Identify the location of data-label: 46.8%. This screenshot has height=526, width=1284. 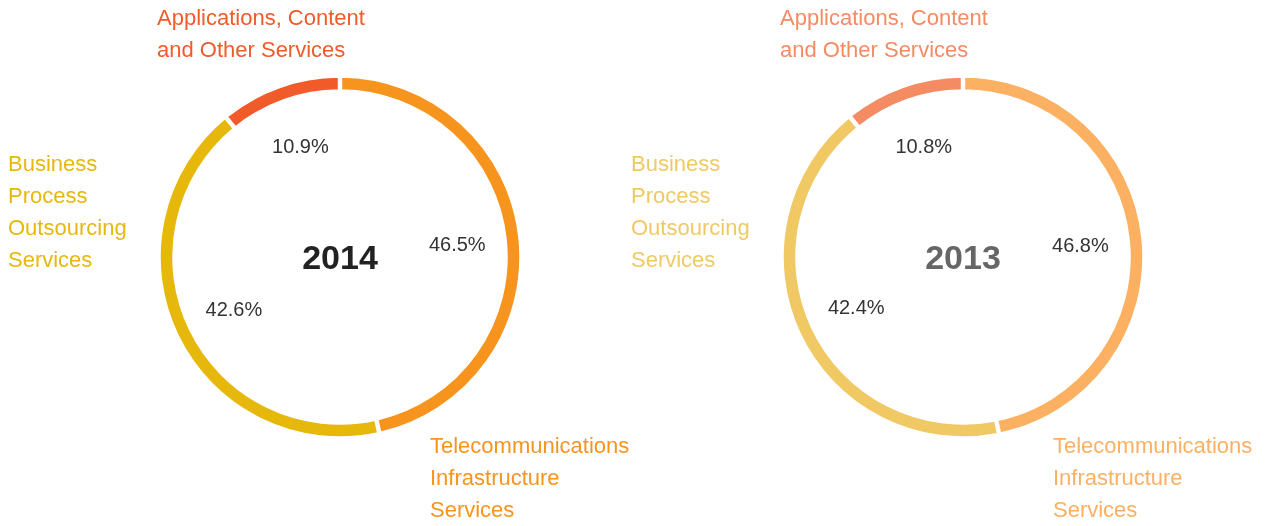
(1080, 245).